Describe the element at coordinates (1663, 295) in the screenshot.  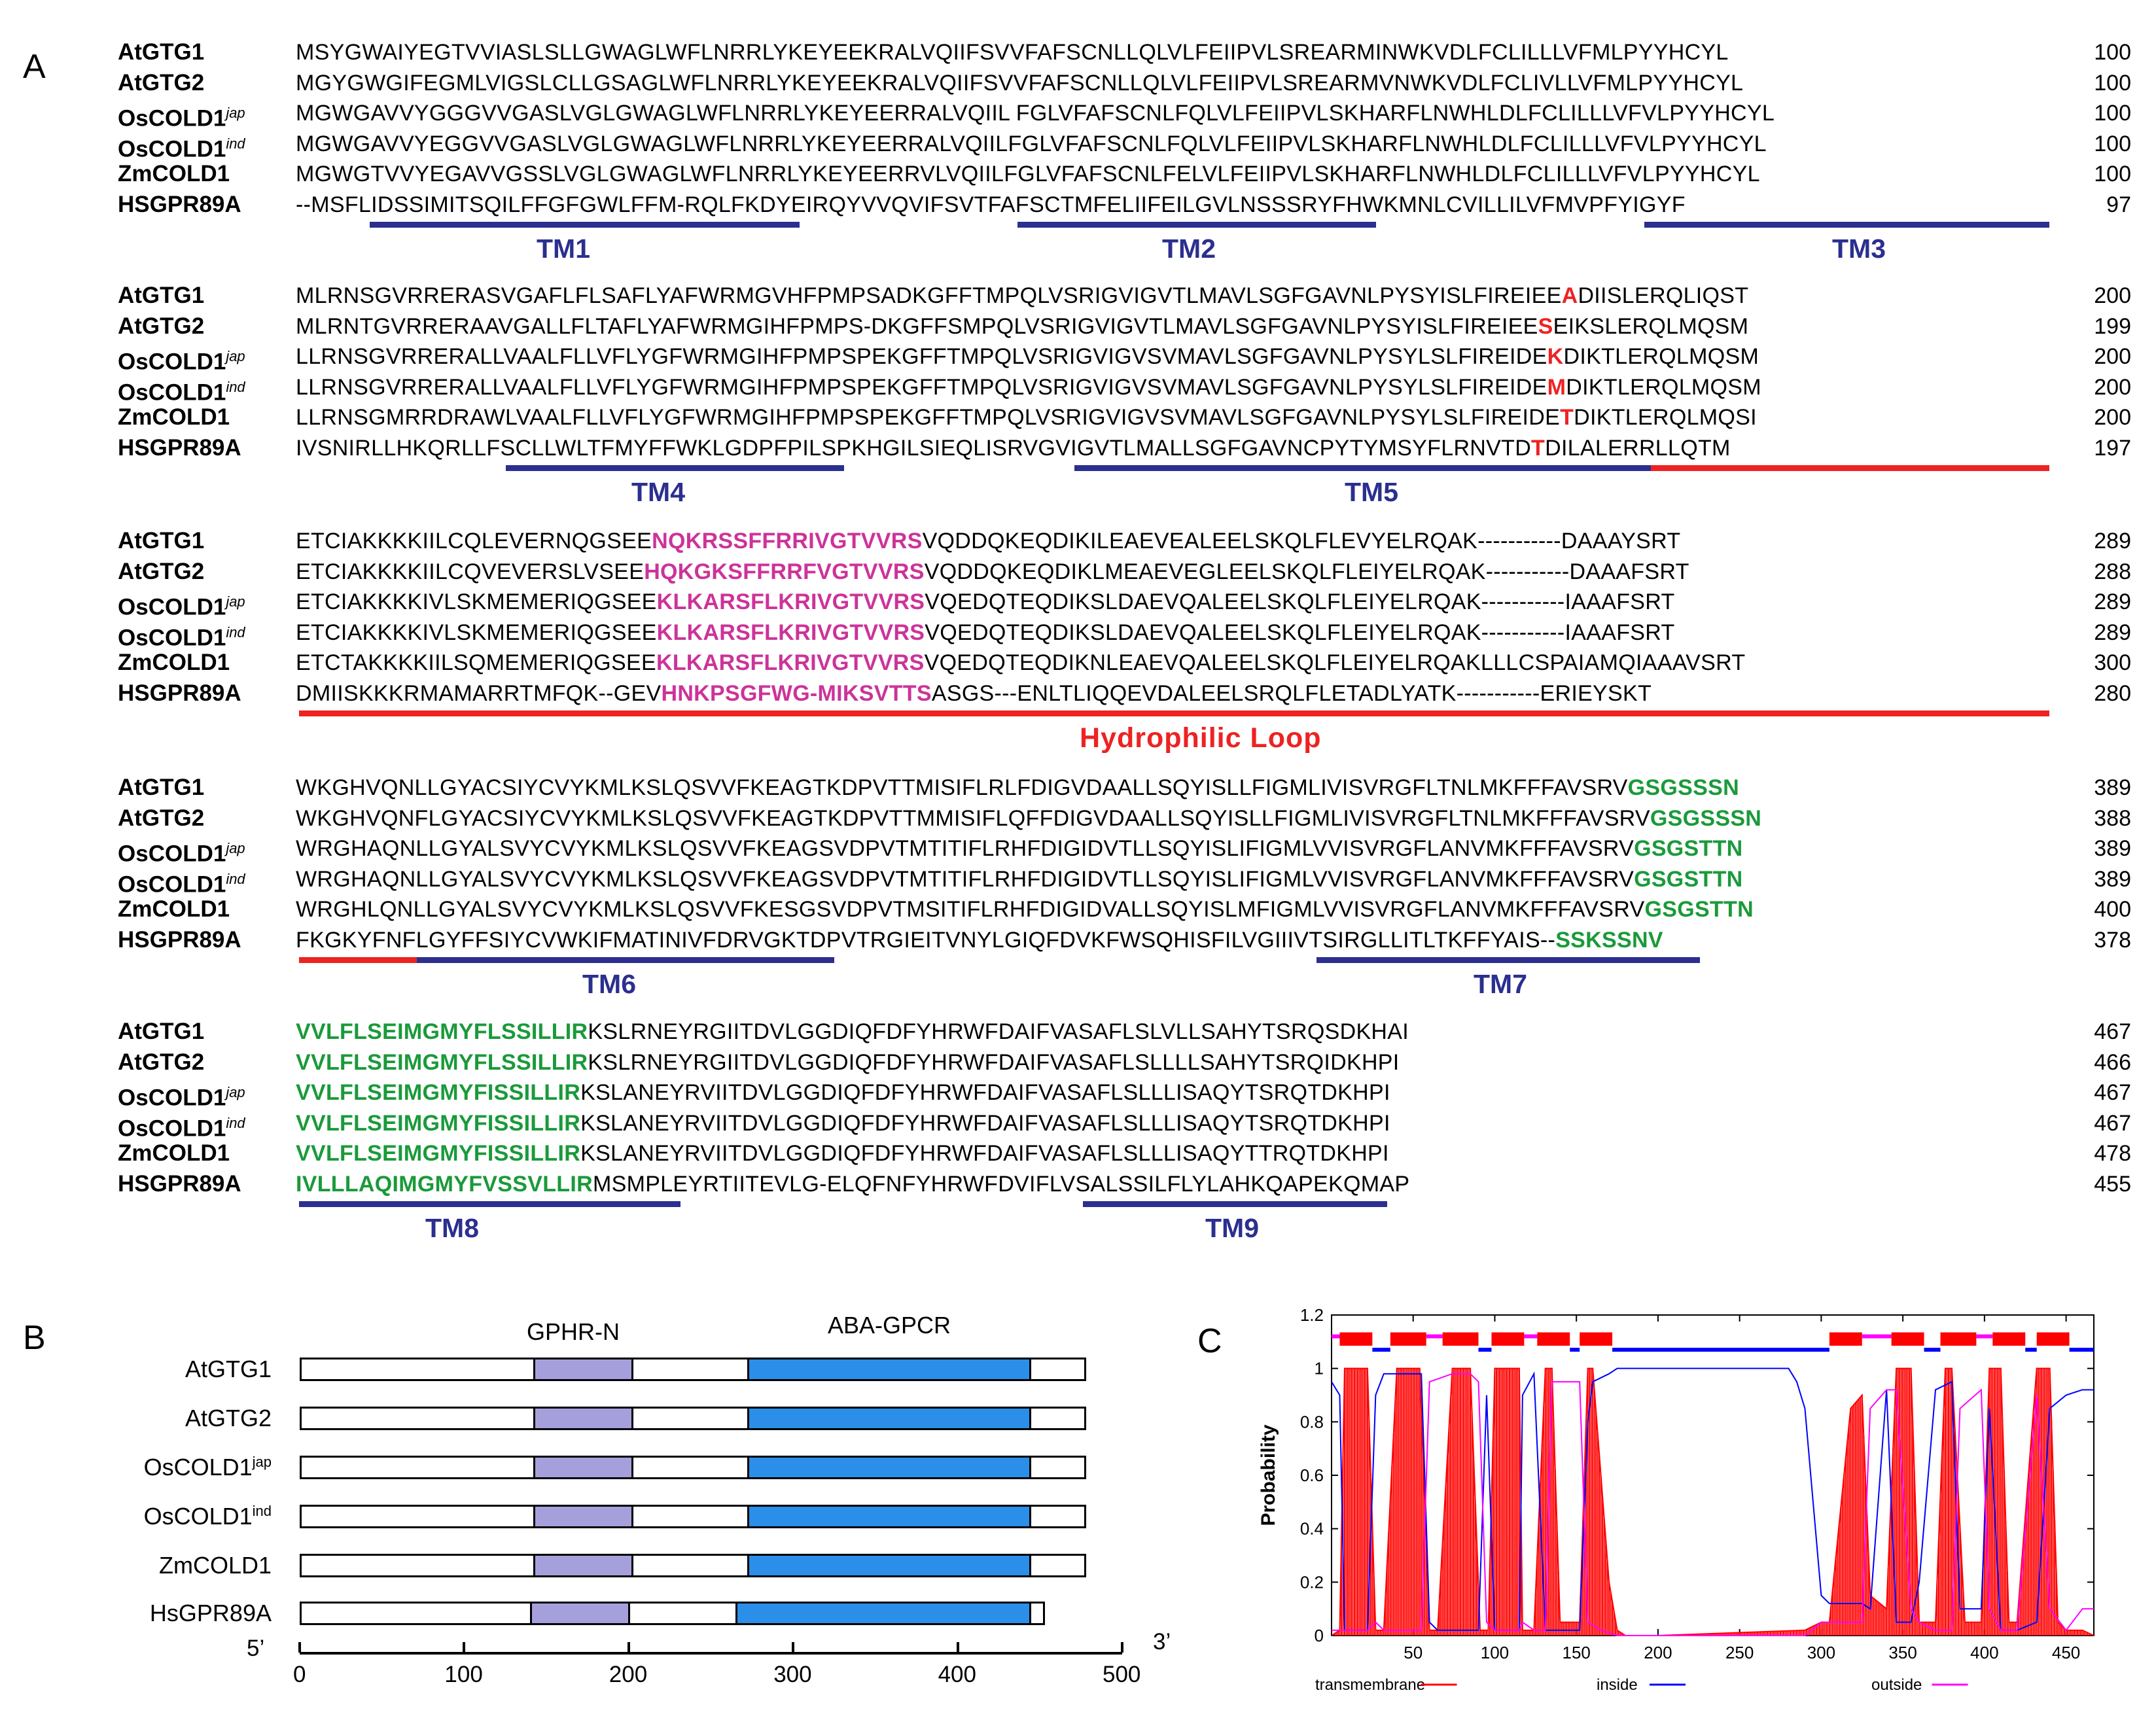
I see `residue-segment: DIISLERQLIQST` at that location.